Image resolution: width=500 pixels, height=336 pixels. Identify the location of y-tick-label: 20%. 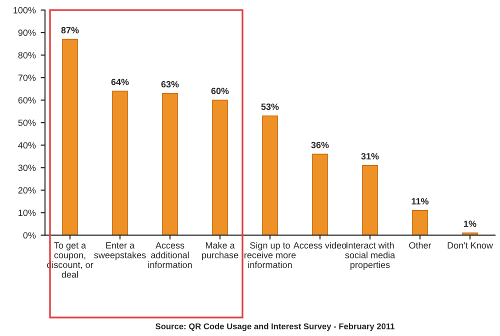
(27, 190).